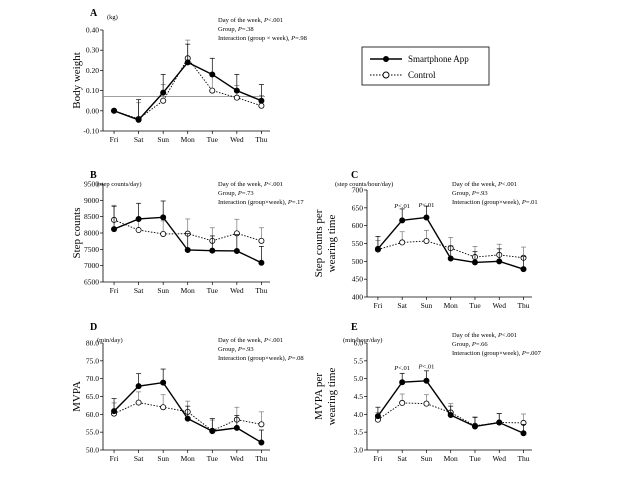  I want to click on p-value: =.66, so click(482, 344).